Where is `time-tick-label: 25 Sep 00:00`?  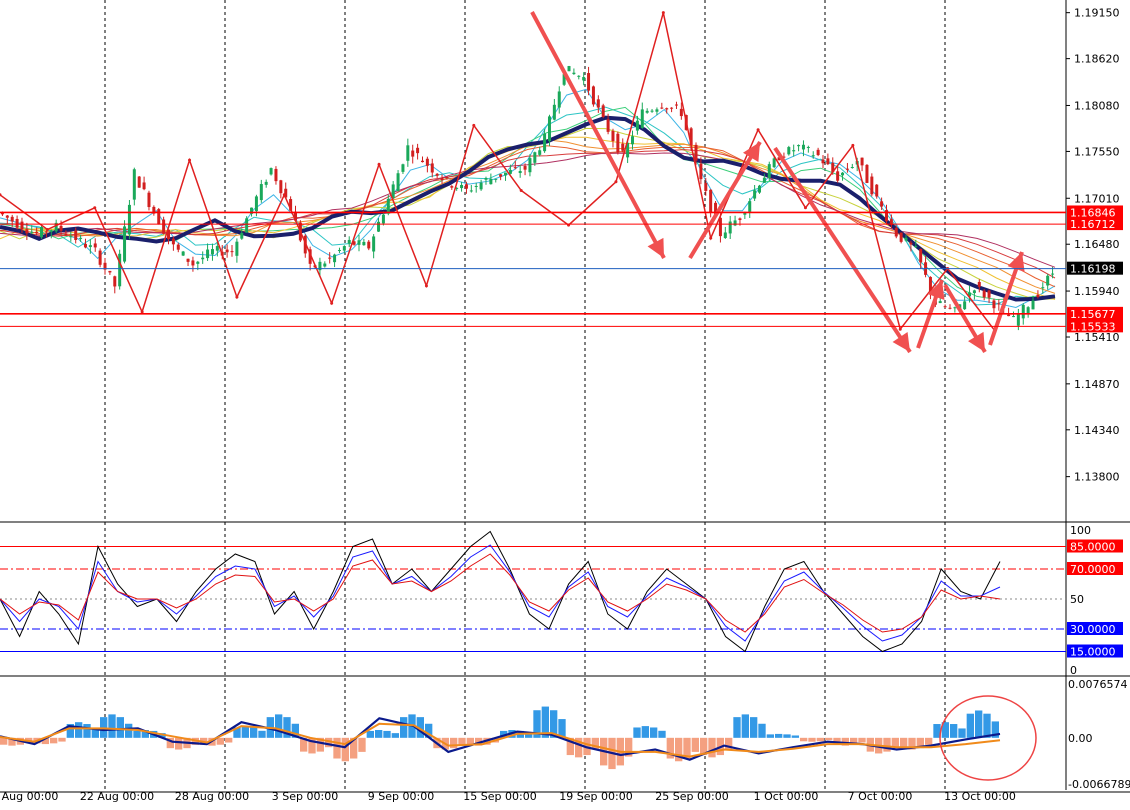 time-tick-label: 25 Sep 00:00 is located at coordinates (691, 796).